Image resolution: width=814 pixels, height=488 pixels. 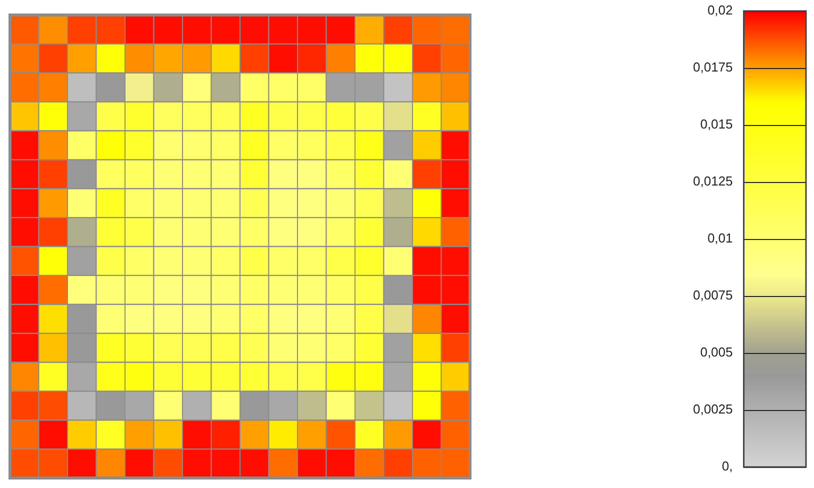 I want to click on color-bar-label: 0,005, so click(x=716, y=352).